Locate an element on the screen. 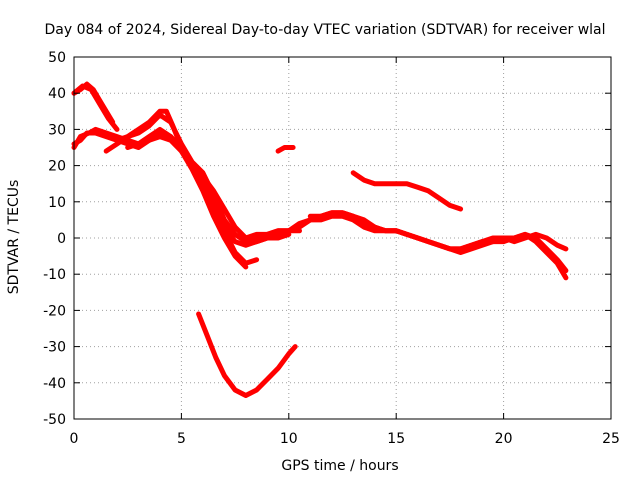 This screenshot has width=640, height=480. y-tick-label: 20 is located at coordinates (57, 167).